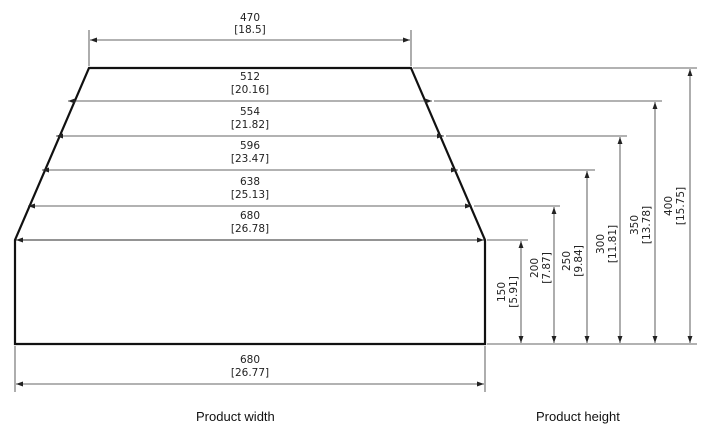 This screenshot has height=427, width=701. I want to click on width-dimension-512: 512 [20.16], so click(250, 87).